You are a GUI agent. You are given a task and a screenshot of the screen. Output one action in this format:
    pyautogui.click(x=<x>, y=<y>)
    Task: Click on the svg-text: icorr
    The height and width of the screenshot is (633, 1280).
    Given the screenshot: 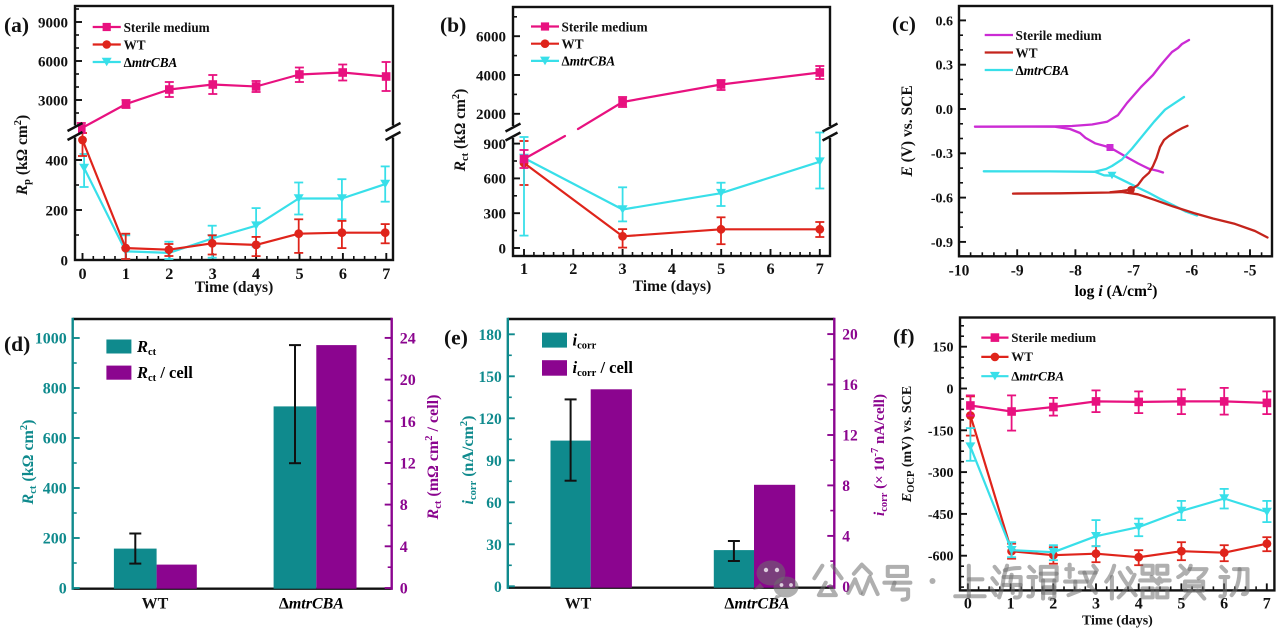 What is the action you would take?
    pyautogui.click(x=585, y=341)
    